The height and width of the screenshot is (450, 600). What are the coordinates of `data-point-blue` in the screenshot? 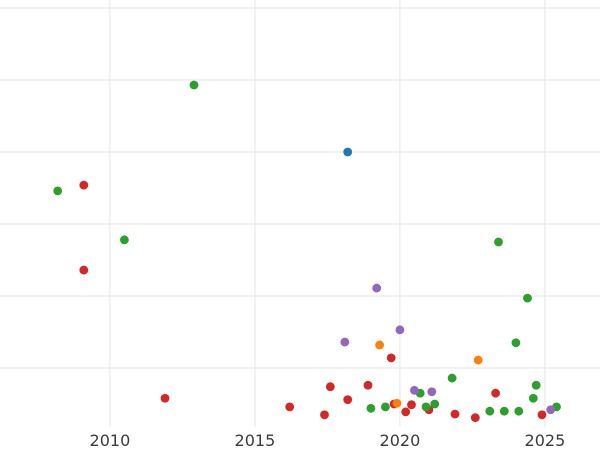 It's located at (348, 152).